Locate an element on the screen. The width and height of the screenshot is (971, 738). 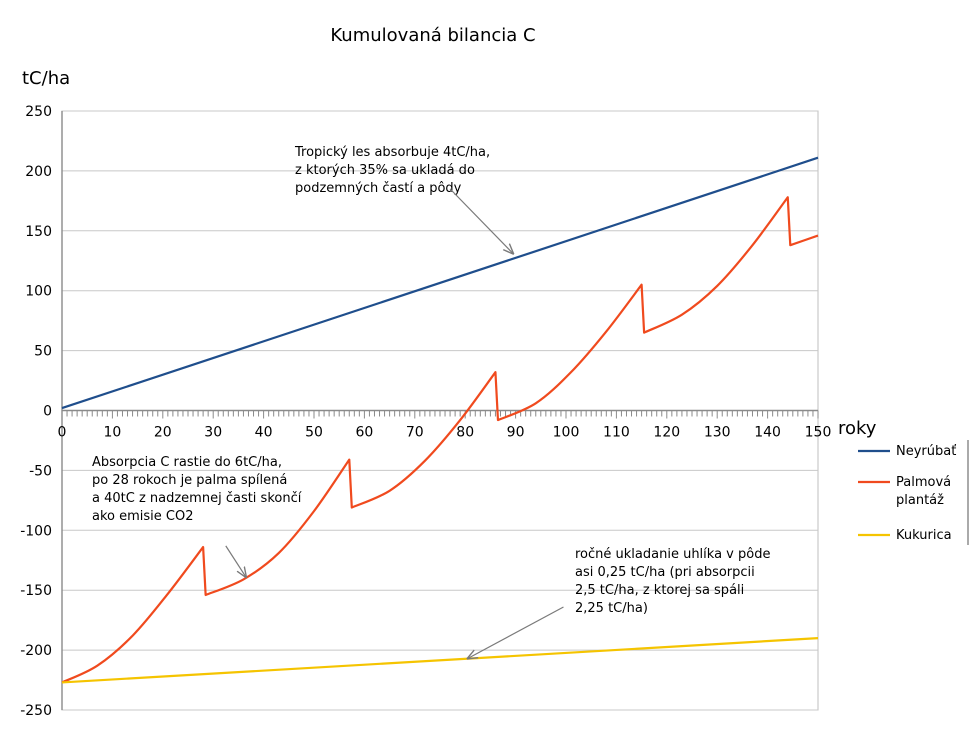
y-tick-label: 100 is located at coordinates (38, 292).